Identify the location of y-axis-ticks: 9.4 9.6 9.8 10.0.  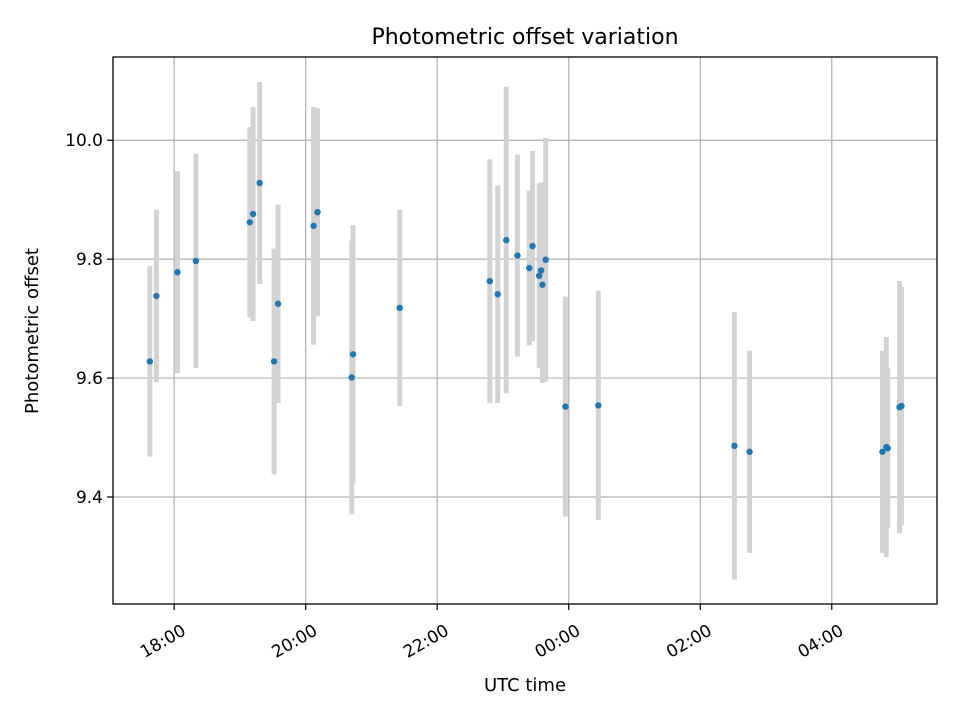
(89, 319).